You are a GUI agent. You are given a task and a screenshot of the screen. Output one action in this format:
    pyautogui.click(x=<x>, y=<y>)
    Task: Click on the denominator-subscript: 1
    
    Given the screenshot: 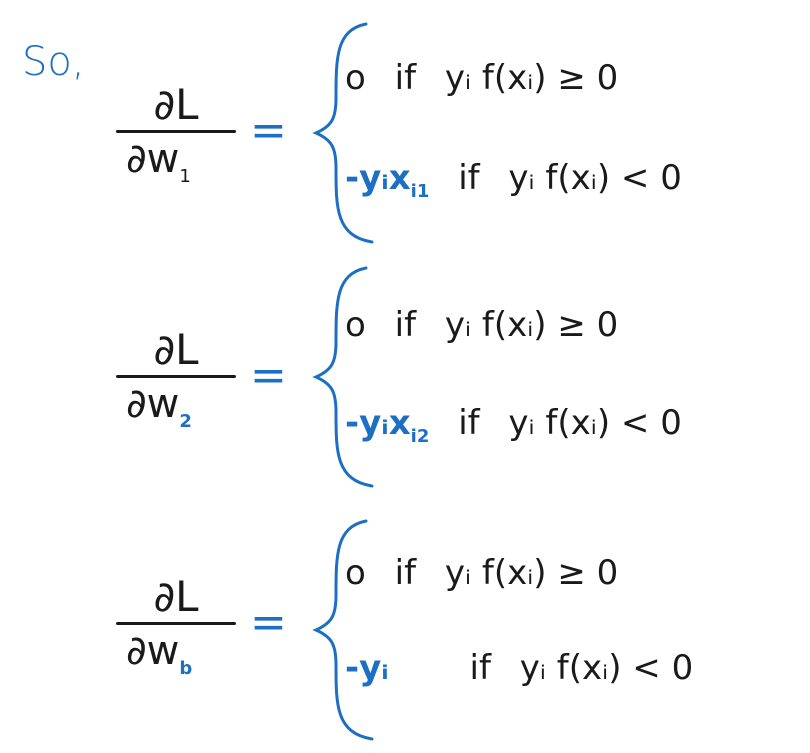 What is the action you would take?
    pyautogui.click(x=185, y=176)
    